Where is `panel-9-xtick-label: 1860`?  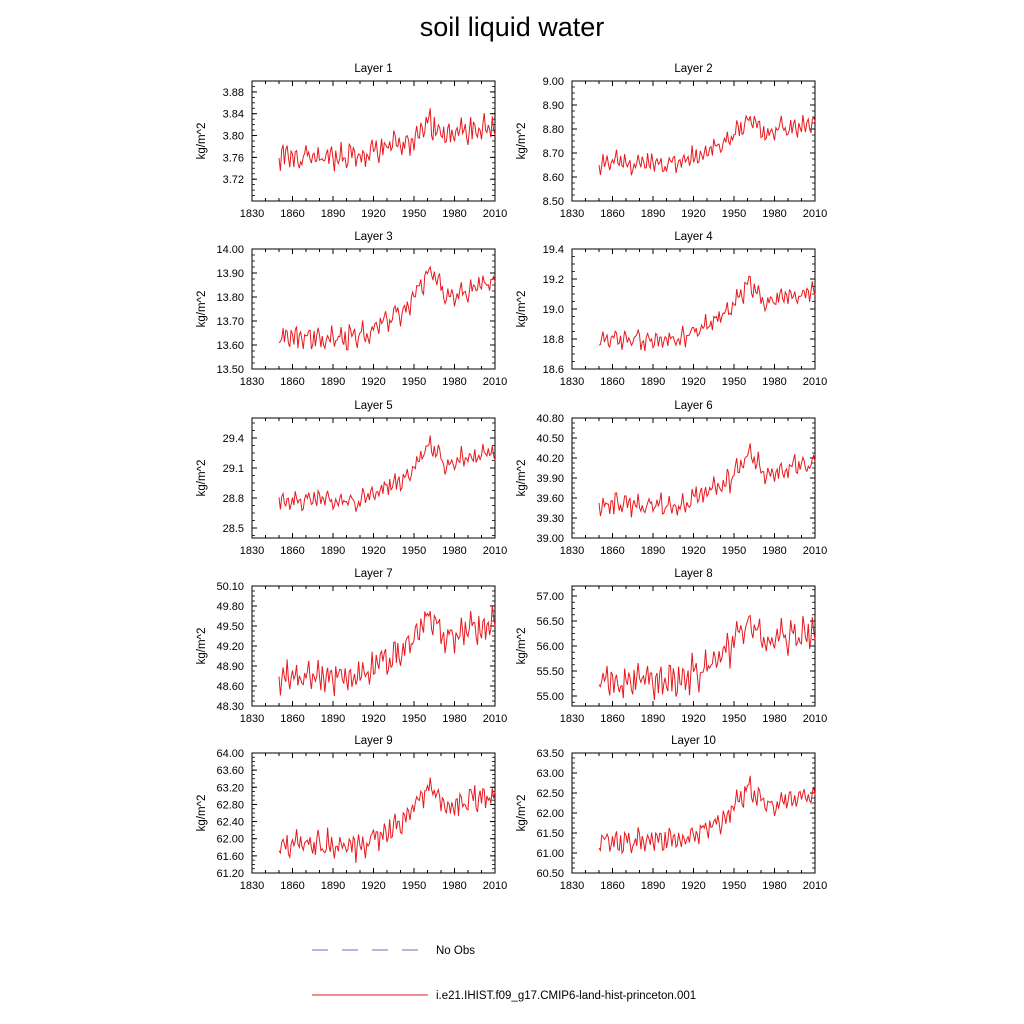 panel-9-xtick-label: 1860 is located at coordinates (292, 886).